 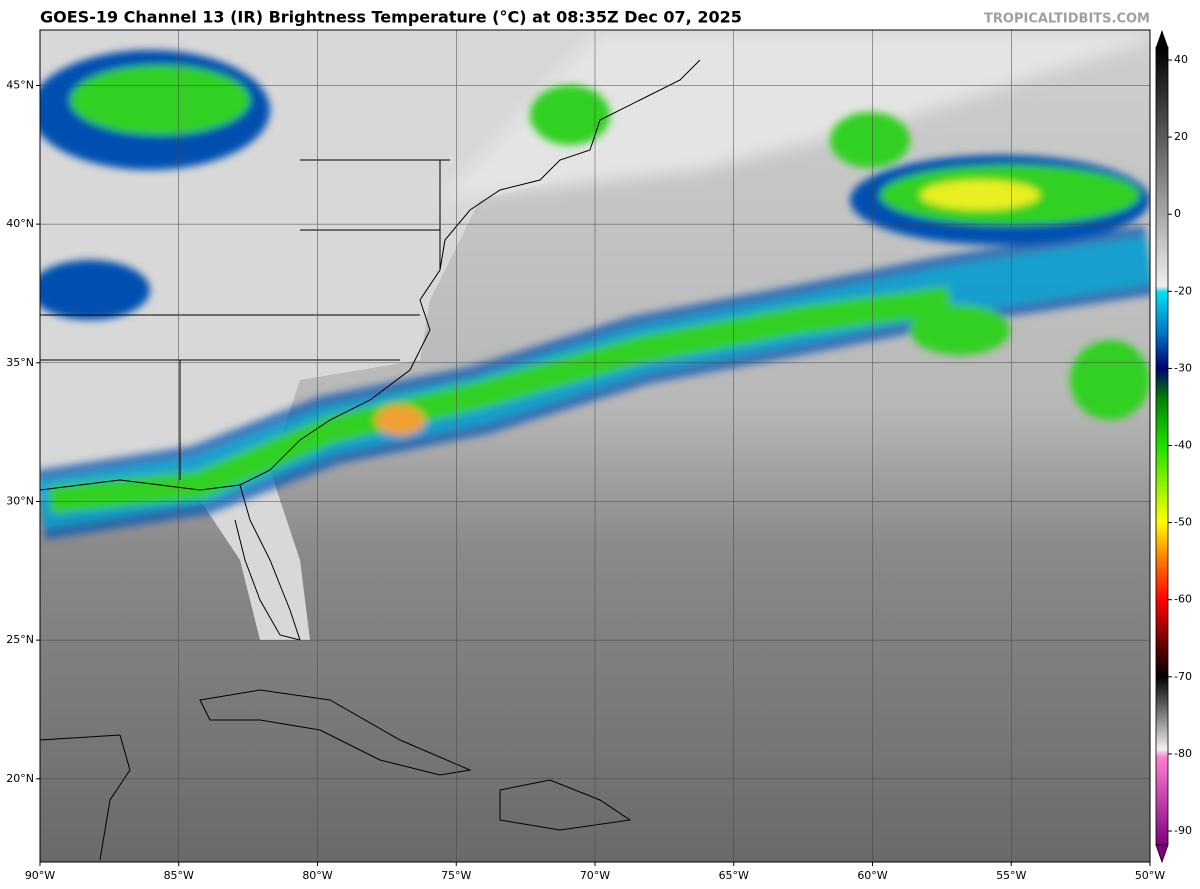 What do you see at coordinates (40, 875) in the screenshot?
I see `lon-tick-label: 90°W` at bounding box center [40, 875].